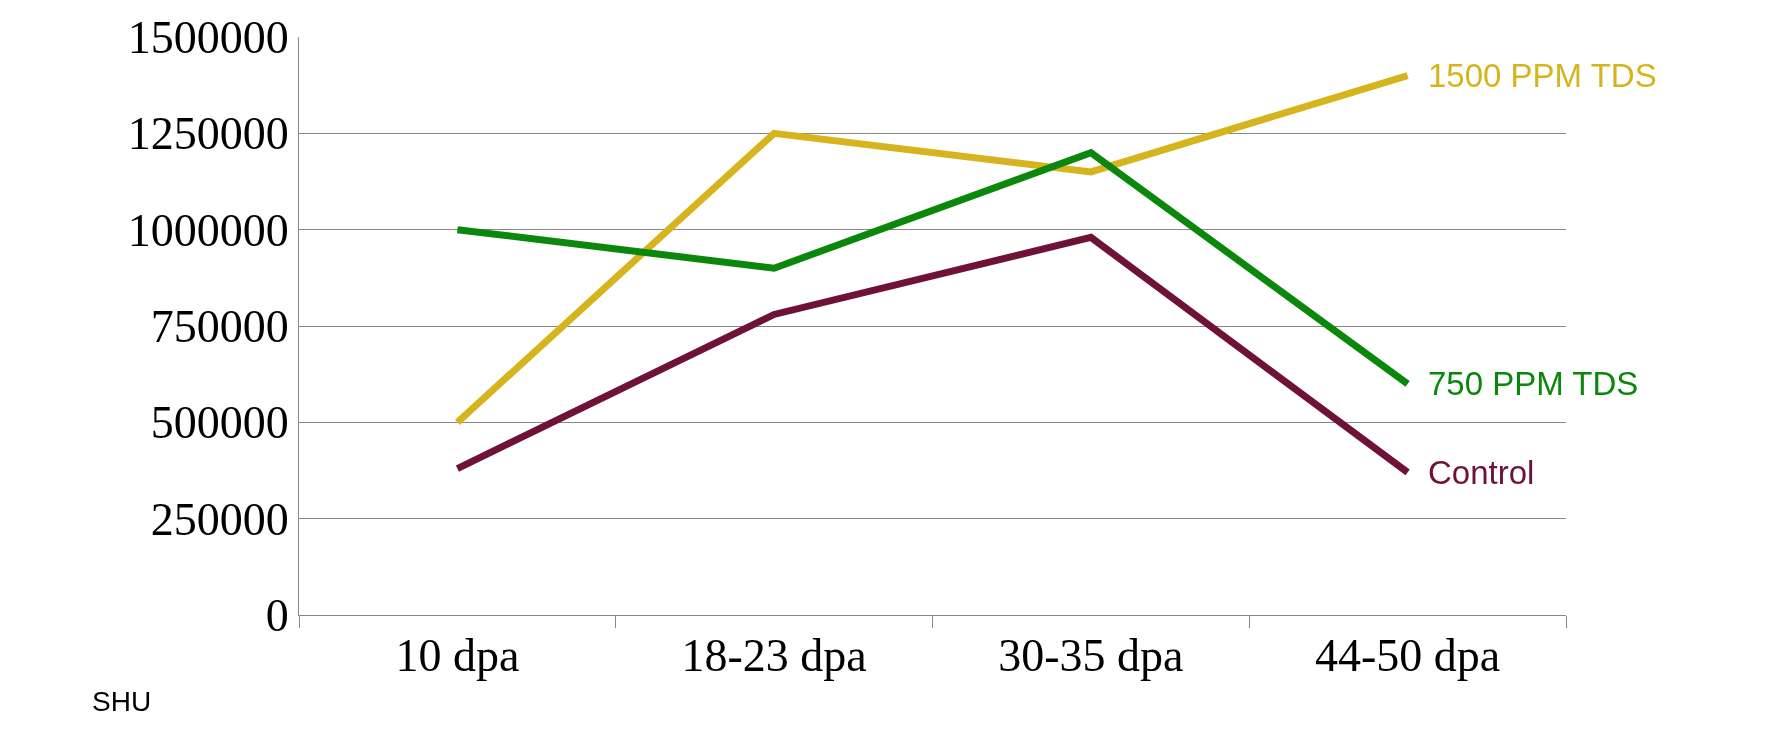  What do you see at coordinates (219, 423) in the screenshot?
I see `y-tick-label: 500000` at bounding box center [219, 423].